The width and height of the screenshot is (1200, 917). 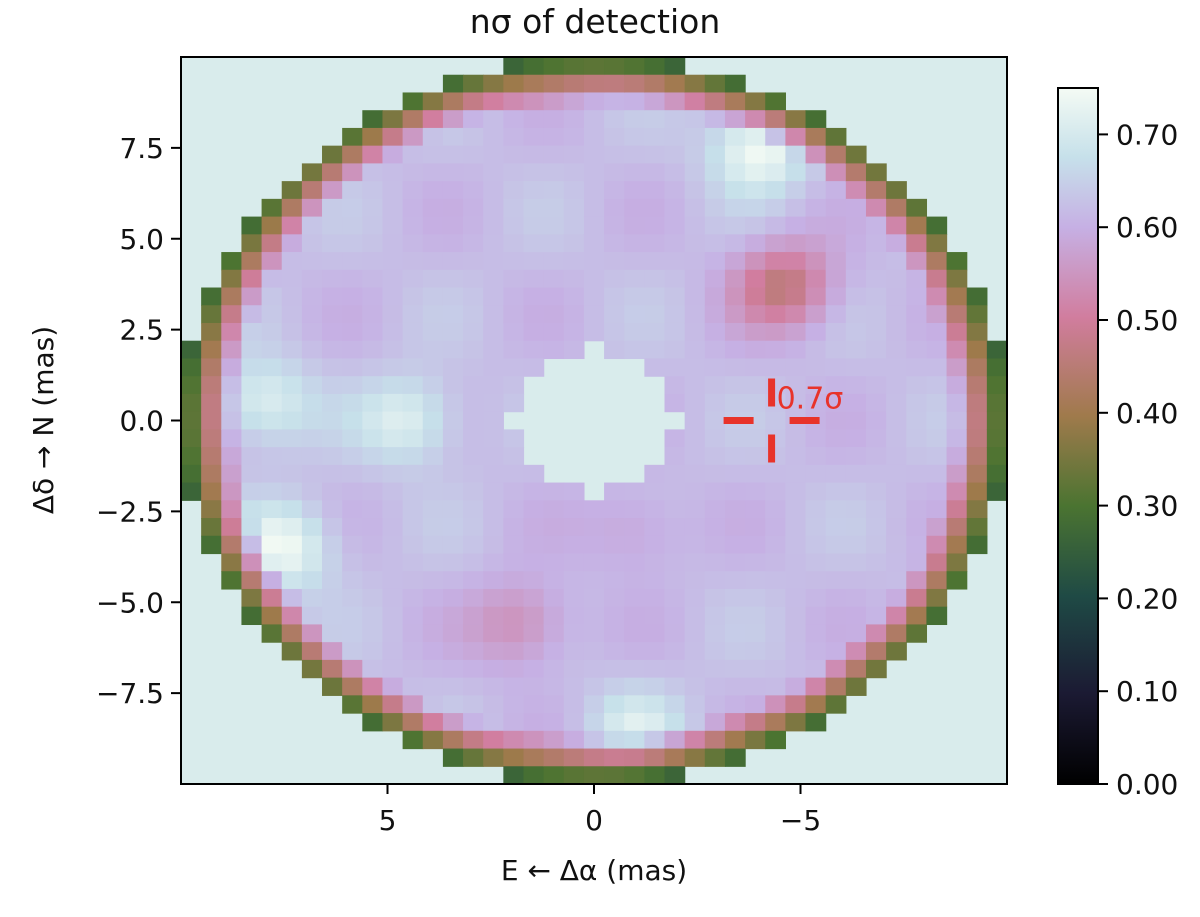 I want to click on y-tick-label: 7.5, so click(x=141, y=148).